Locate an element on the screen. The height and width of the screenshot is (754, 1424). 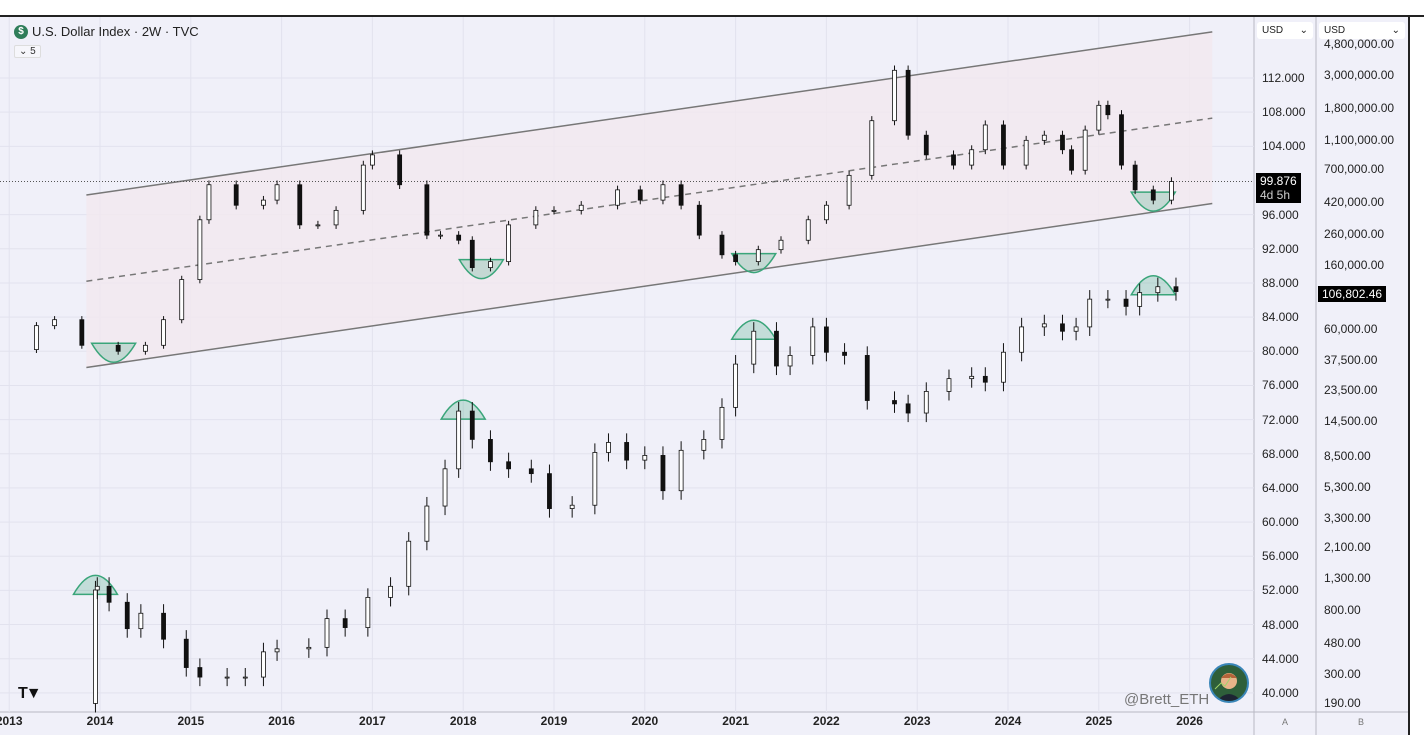
left-axis-tick: 108.000 is located at coordinates (1284, 112).